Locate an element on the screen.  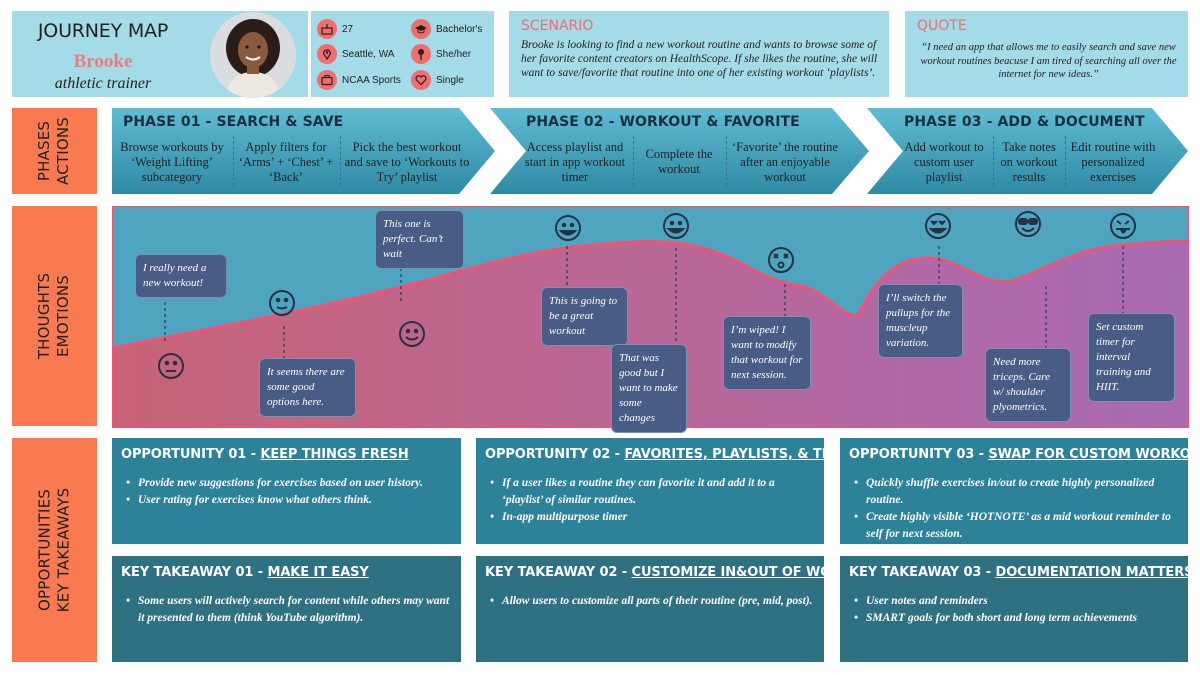
heart-eyes-icon is located at coordinates (938, 226).